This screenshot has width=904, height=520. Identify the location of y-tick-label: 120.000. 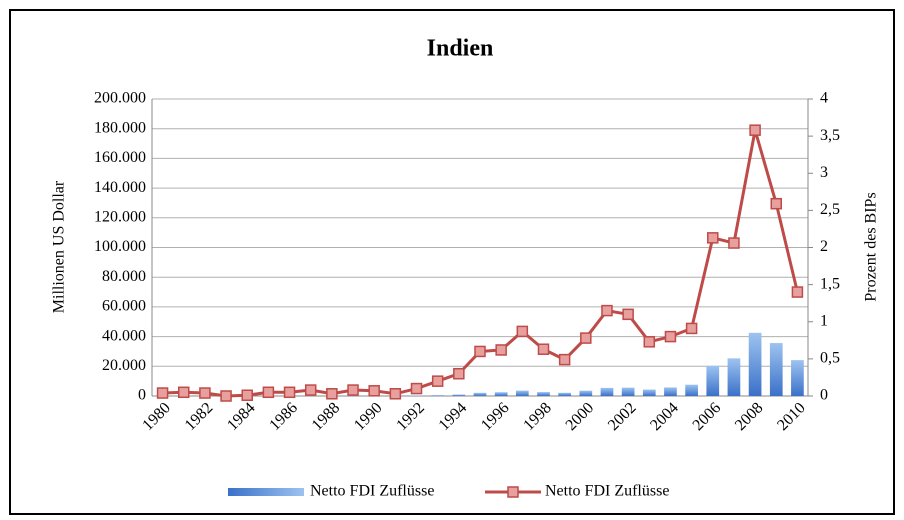
(120, 216).